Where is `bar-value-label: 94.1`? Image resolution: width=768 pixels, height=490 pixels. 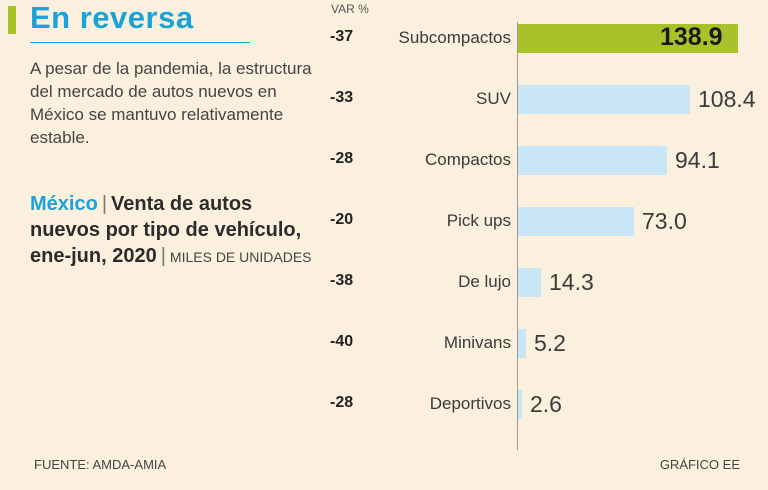 bar-value-label: 94.1 is located at coordinates (697, 160).